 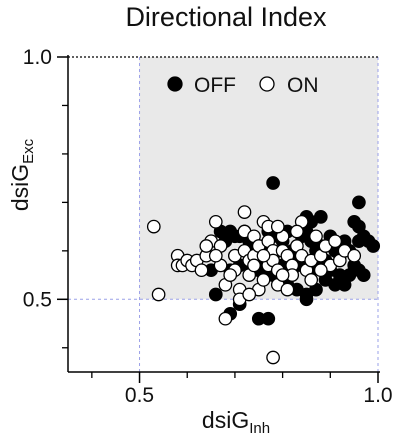 What do you see at coordinates (37, 57) in the screenshot?
I see `y-tick-label: 1.0` at bounding box center [37, 57].